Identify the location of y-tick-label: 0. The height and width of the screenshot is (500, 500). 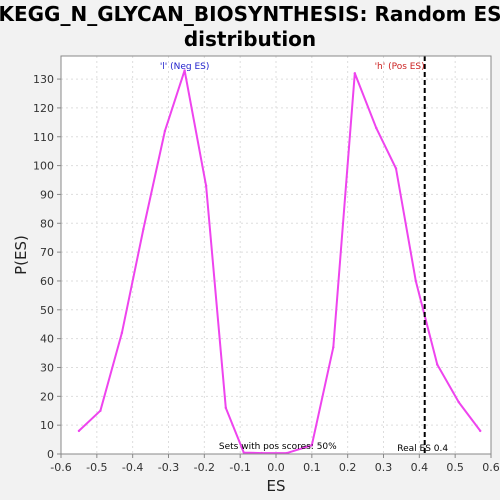
(50, 454).